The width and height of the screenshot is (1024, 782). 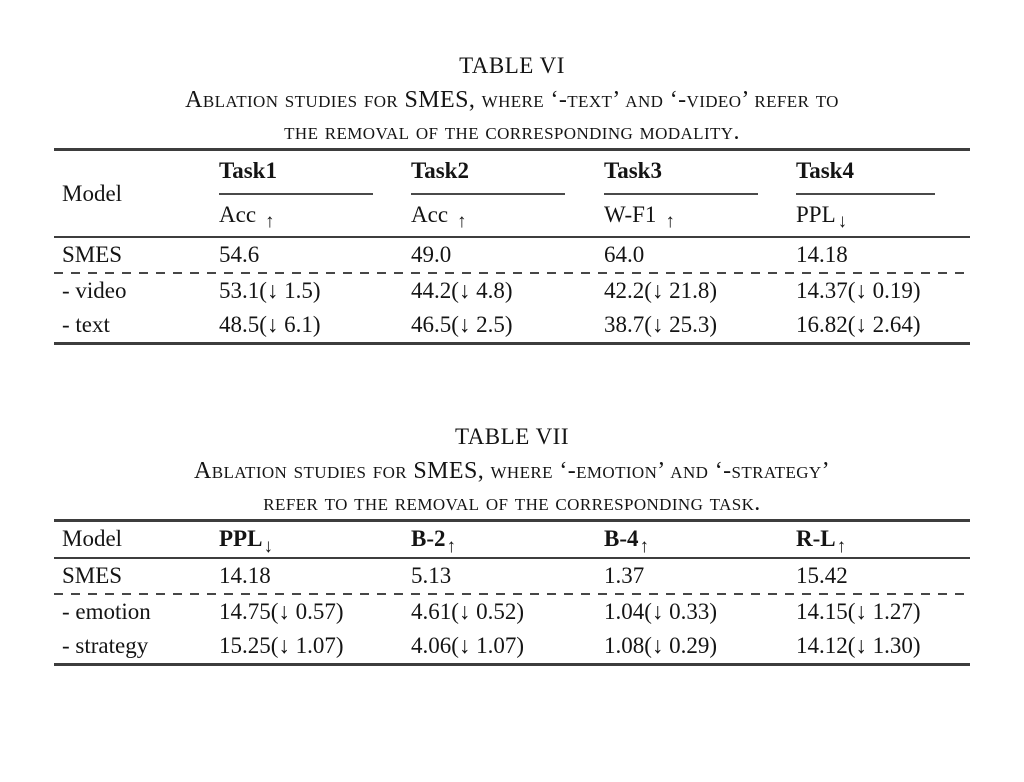 I want to click on value-cell: 4.06(↓ 1.07), so click(x=468, y=645).